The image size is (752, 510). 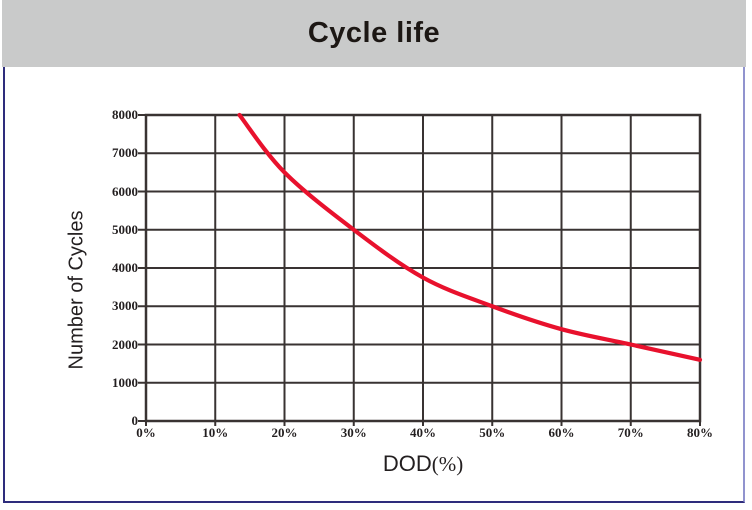 I want to click on x-axis-title-text: DOD, so click(x=407, y=463).